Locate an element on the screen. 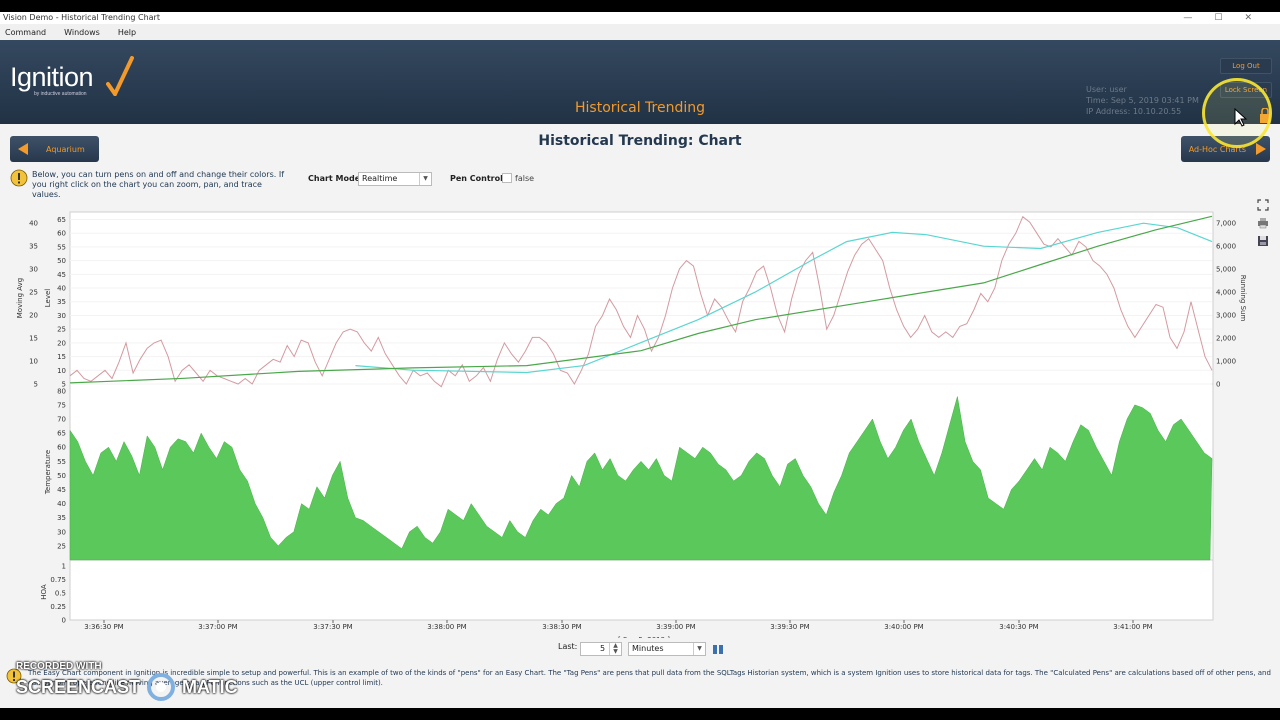 Image resolution: width=1280 pixels, height=720 pixels. pen-control-checkbox is located at coordinates (507, 178).